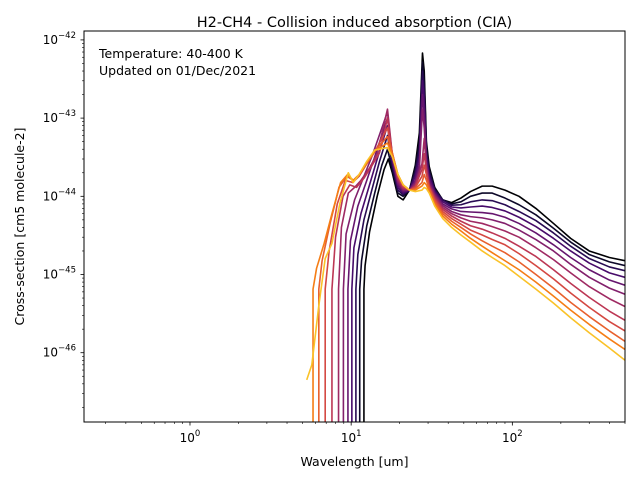  Describe the element at coordinates (59, 39) in the screenshot. I see `y-tick-label: 10−42` at that location.